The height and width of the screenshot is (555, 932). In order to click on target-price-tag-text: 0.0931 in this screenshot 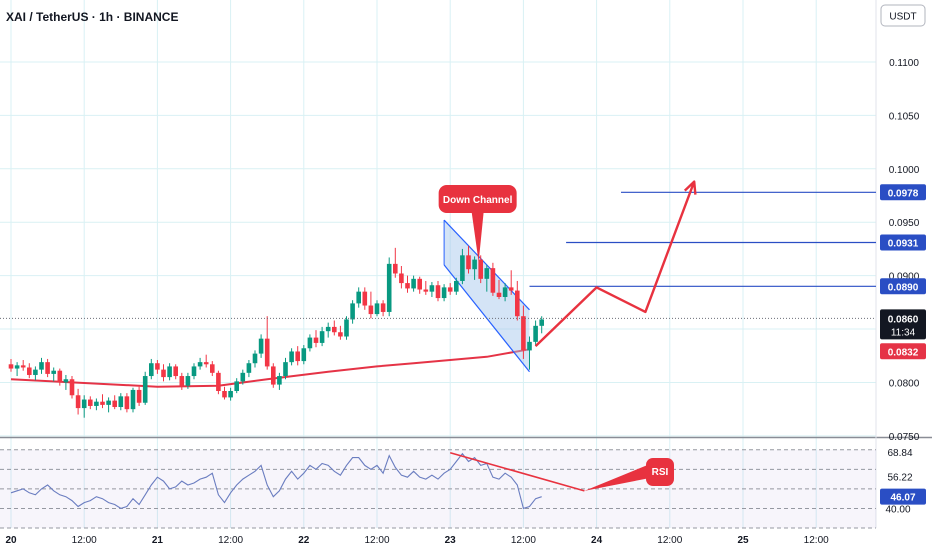, I will do `click(903, 244)`.